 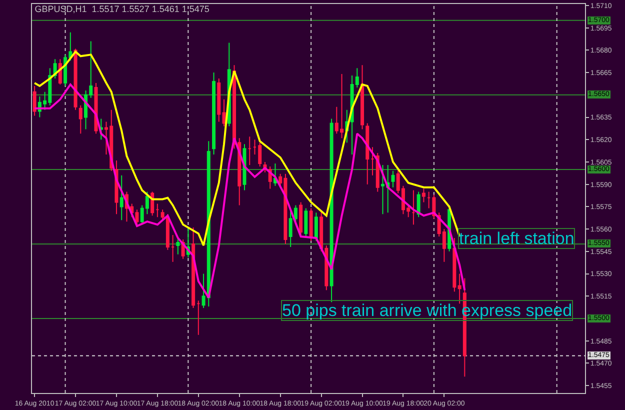 What do you see at coordinates (516, 238) in the screenshot?
I see `annotation: train left station` at bounding box center [516, 238].